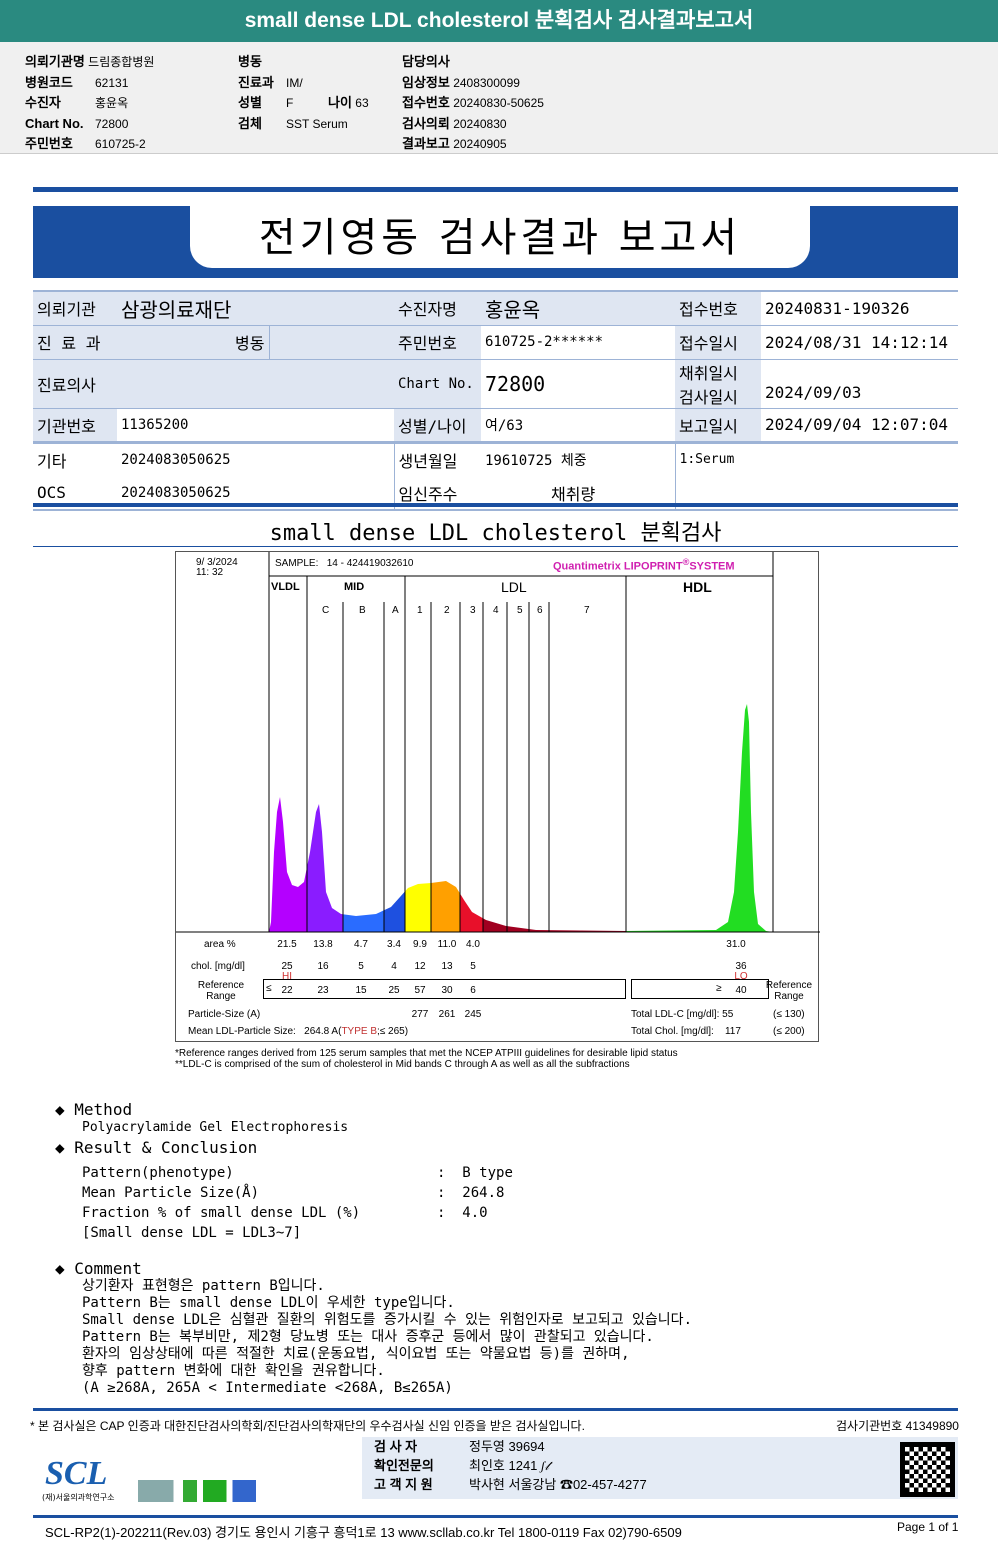 The image size is (998, 1564). What do you see at coordinates (498, 103) in the screenshot?
I see `value: 20240830-50625` at bounding box center [498, 103].